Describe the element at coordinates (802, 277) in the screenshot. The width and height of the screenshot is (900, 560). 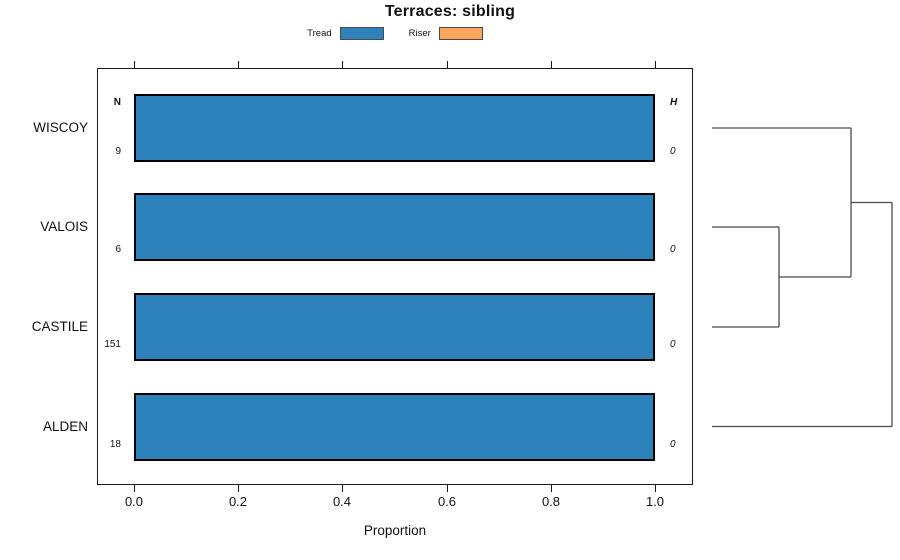
I see `dendrogram` at that location.